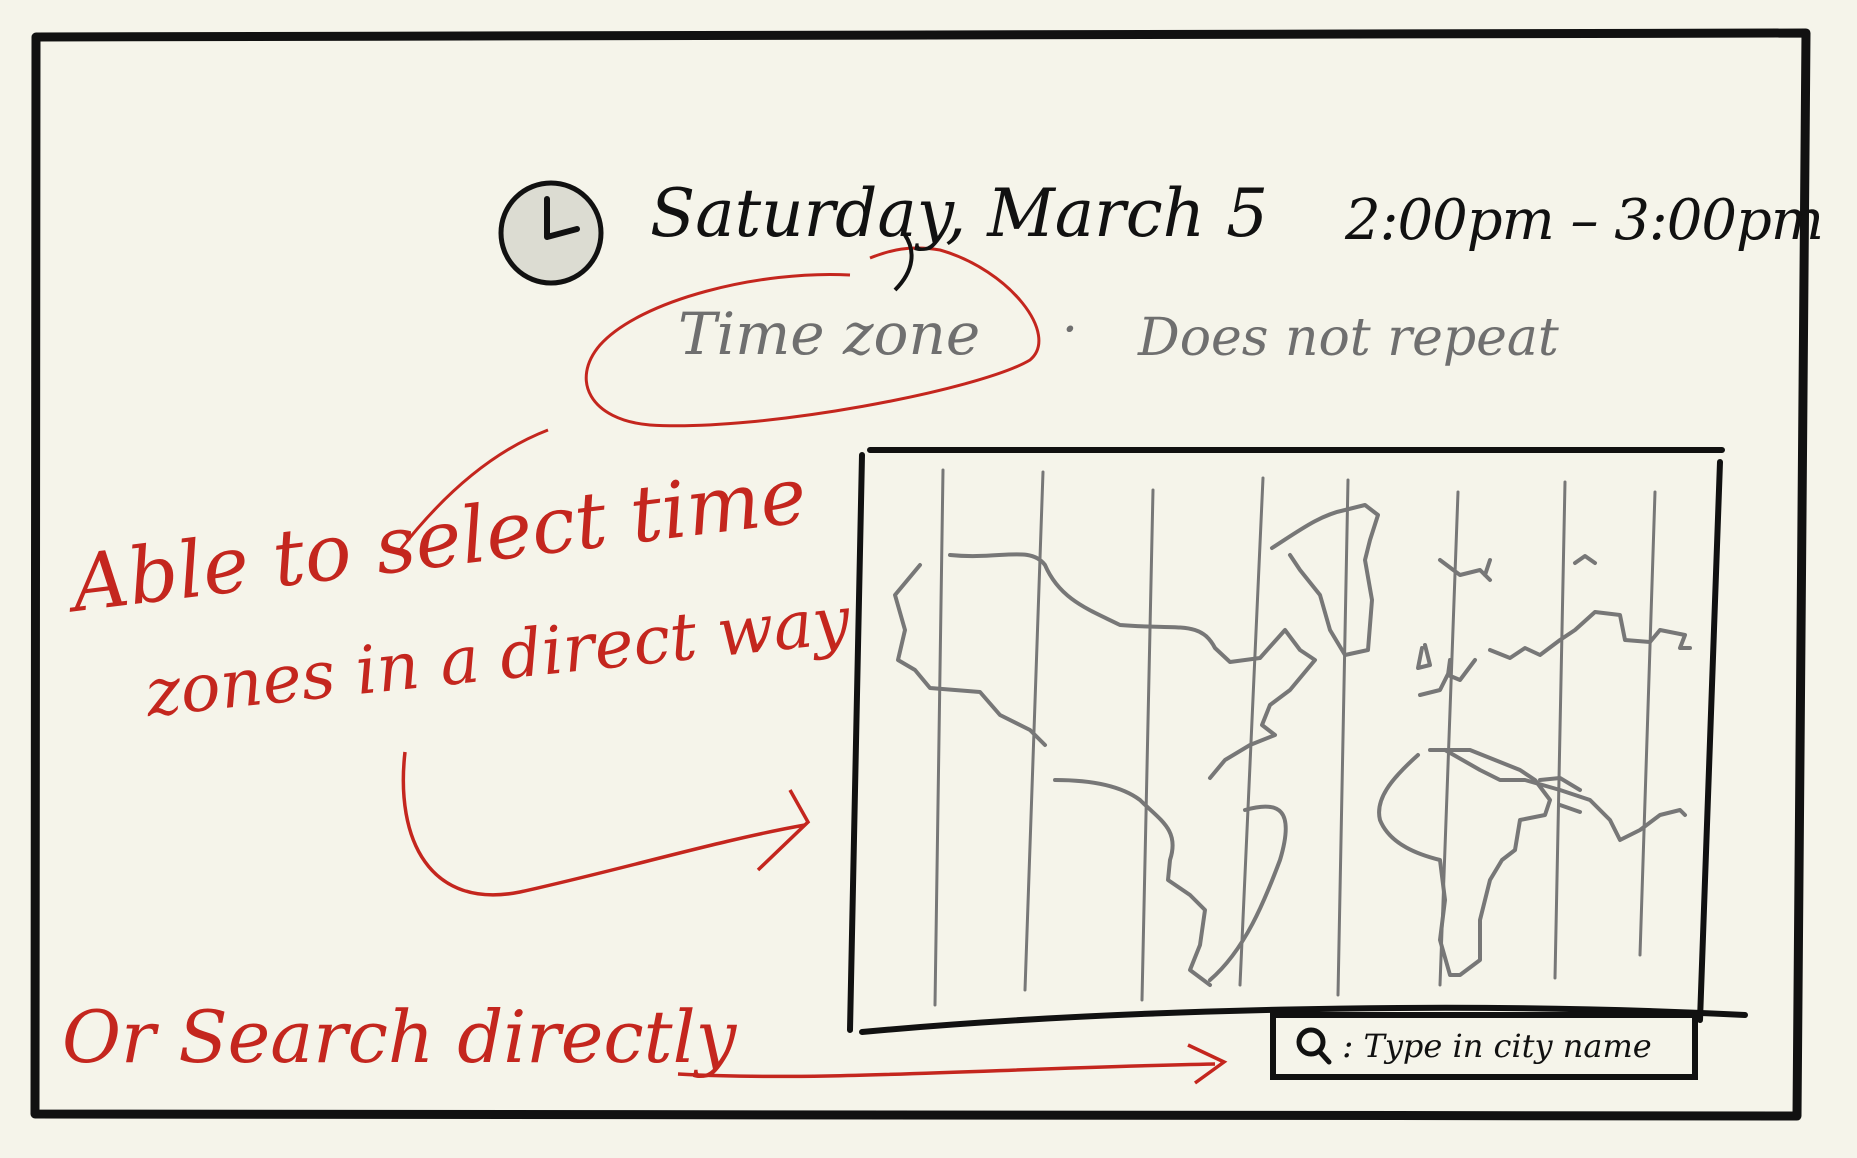  Describe the element at coordinates (551, 233) in the screenshot. I see `clock-icon` at that location.